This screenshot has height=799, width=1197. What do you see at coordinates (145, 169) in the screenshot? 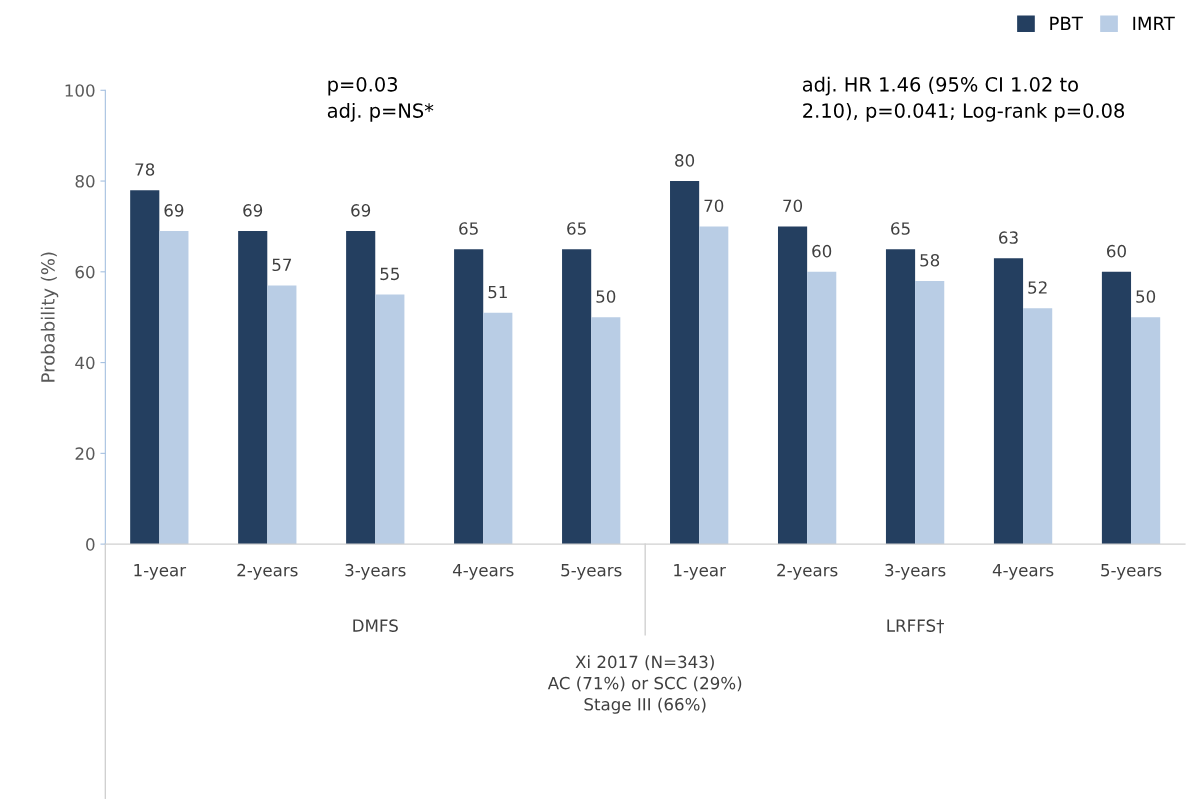
I see `data-label: 78` at bounding box center [145, 169].